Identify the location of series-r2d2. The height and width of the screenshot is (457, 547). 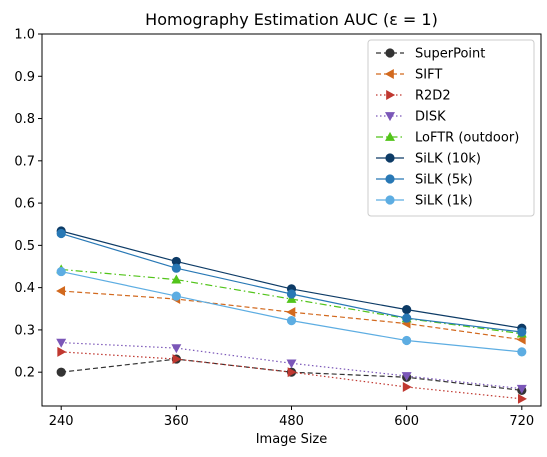
(292, 375).